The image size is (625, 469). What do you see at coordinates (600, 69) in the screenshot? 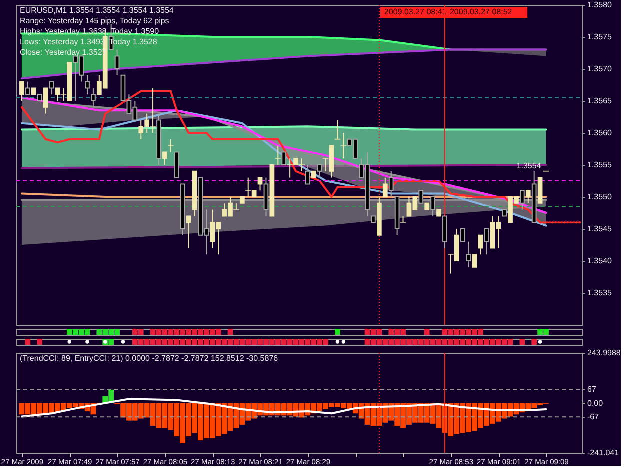
I see `y-tick-label: 1.3570` at bounding box center [600, 69].